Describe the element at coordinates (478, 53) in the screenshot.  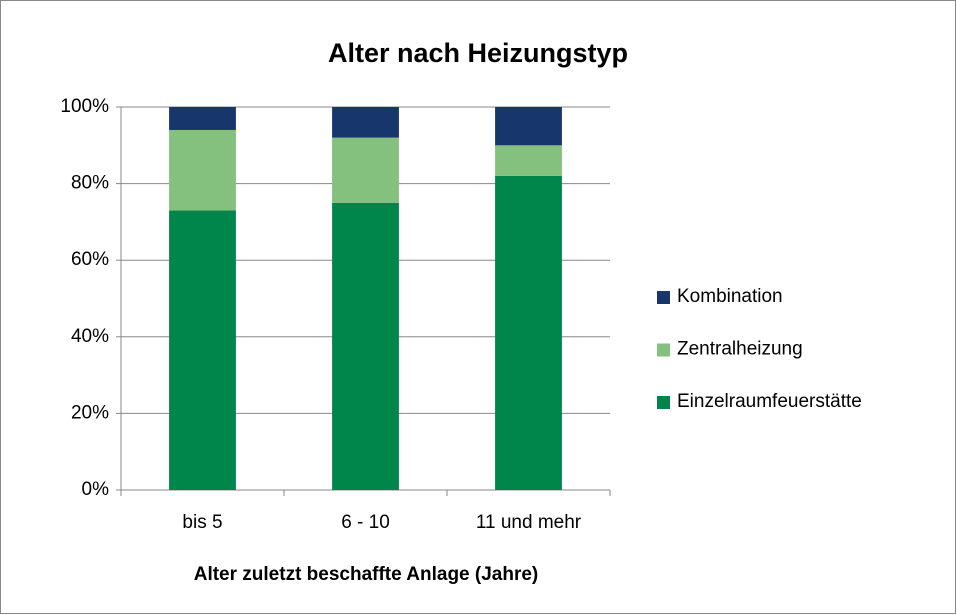
I see `chart-title: Alter nach Heizungstyp` at that location.